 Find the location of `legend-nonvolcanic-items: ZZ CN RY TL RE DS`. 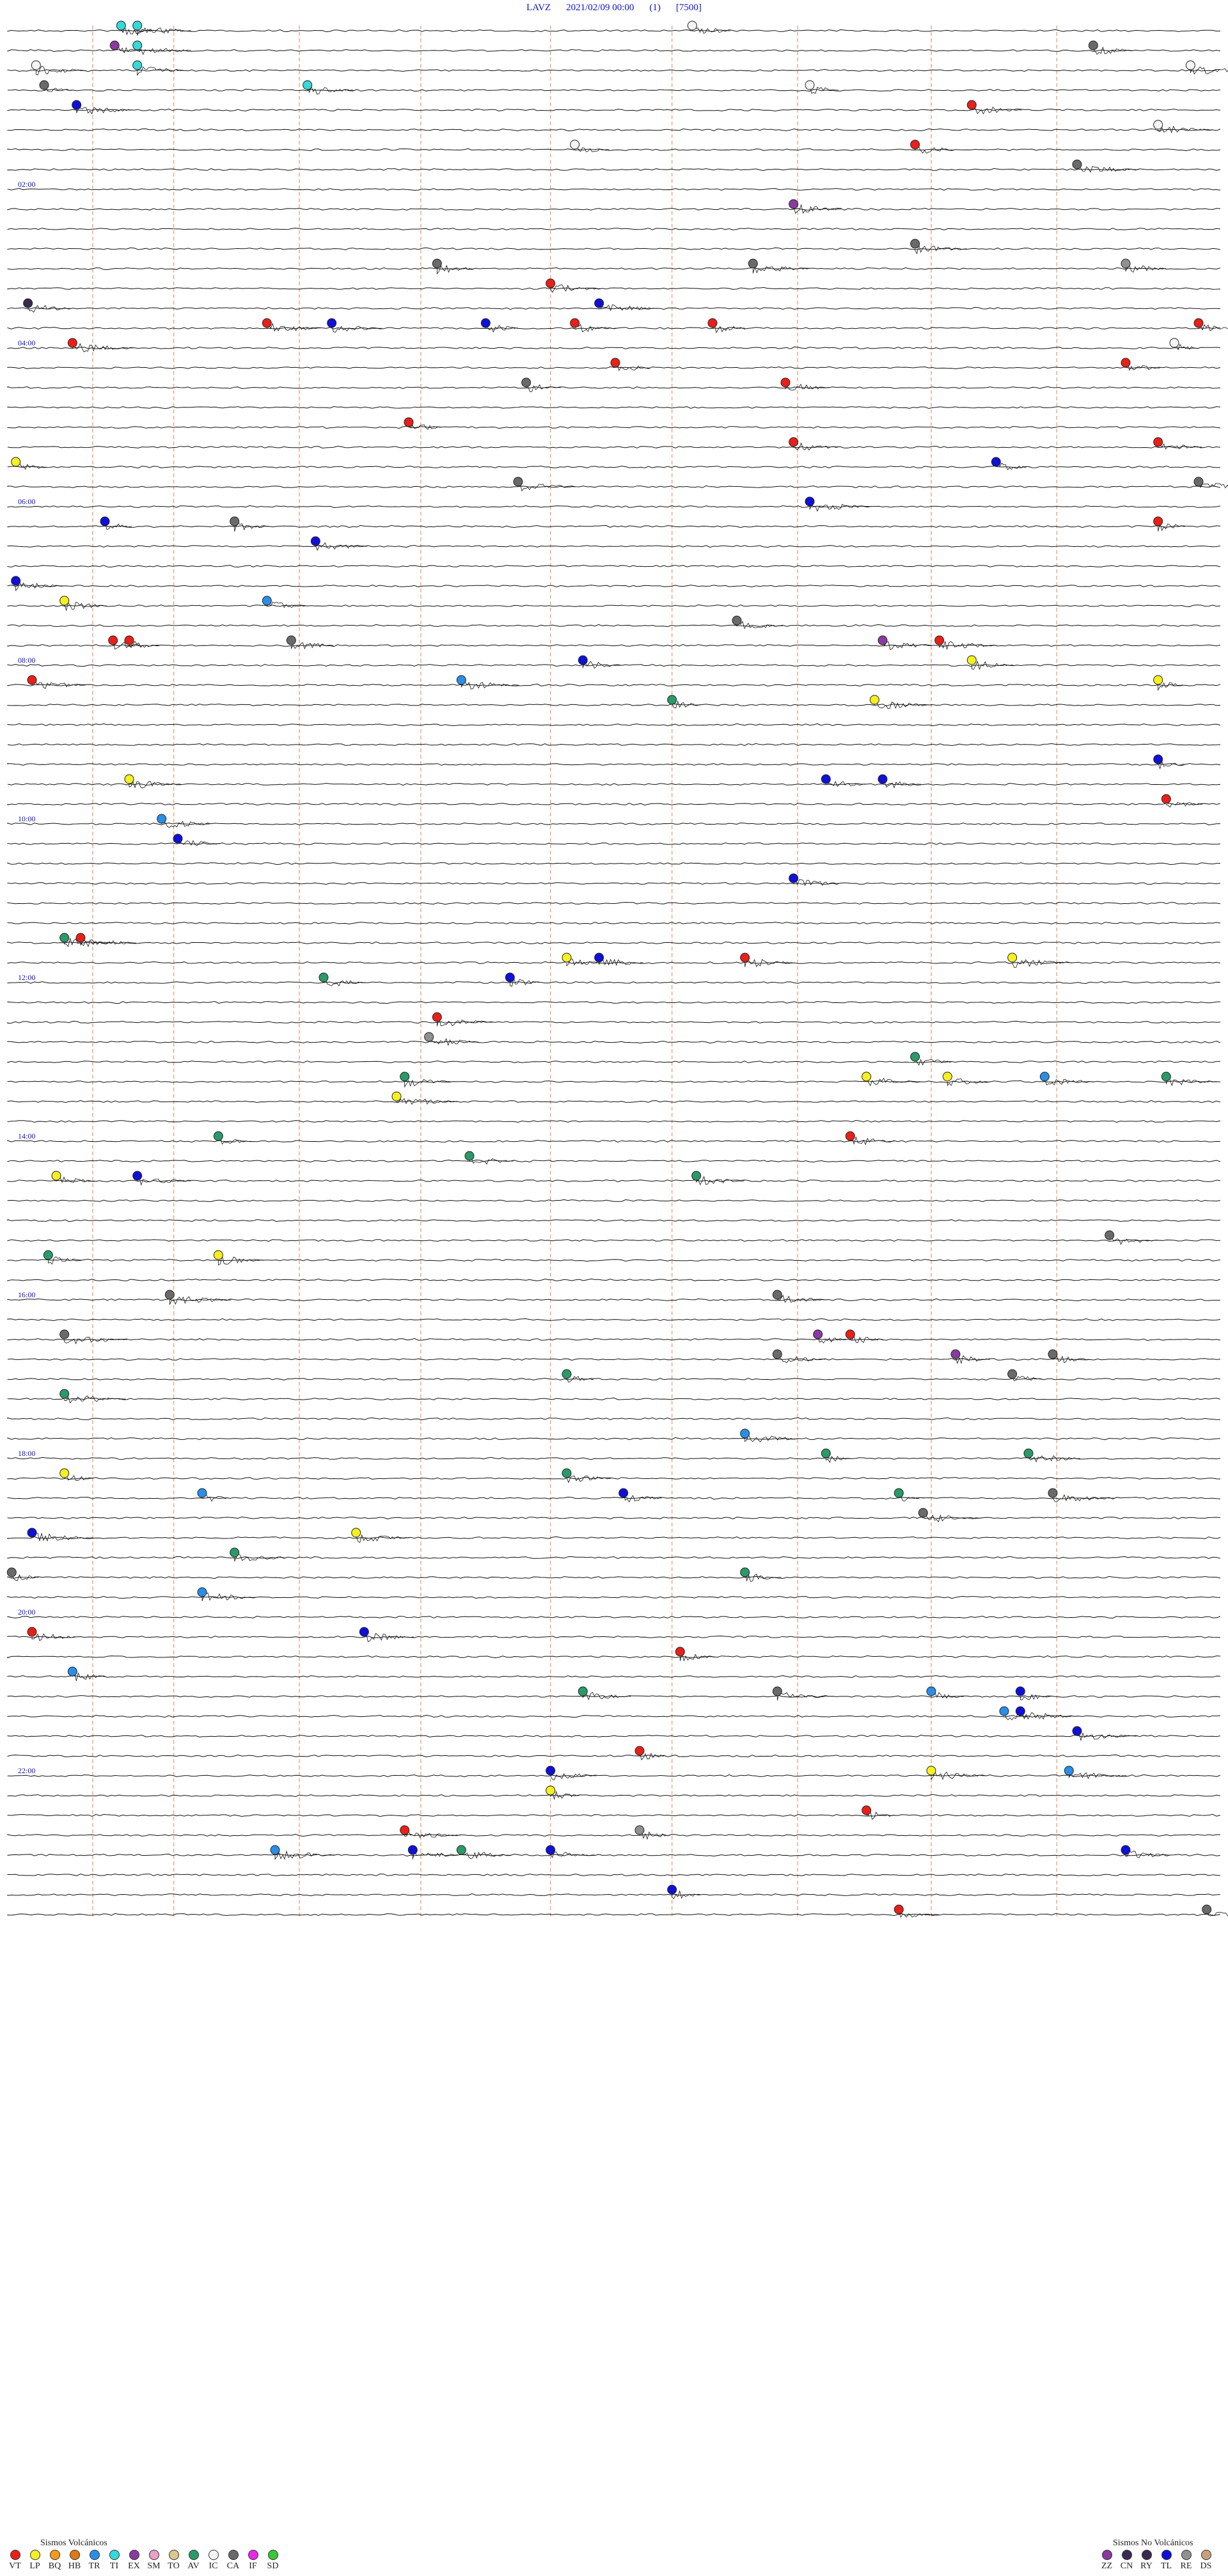

legend-nonvolcanic-items: ZZ CN RY TL RE DS is located at coordinates (1156, 2561).